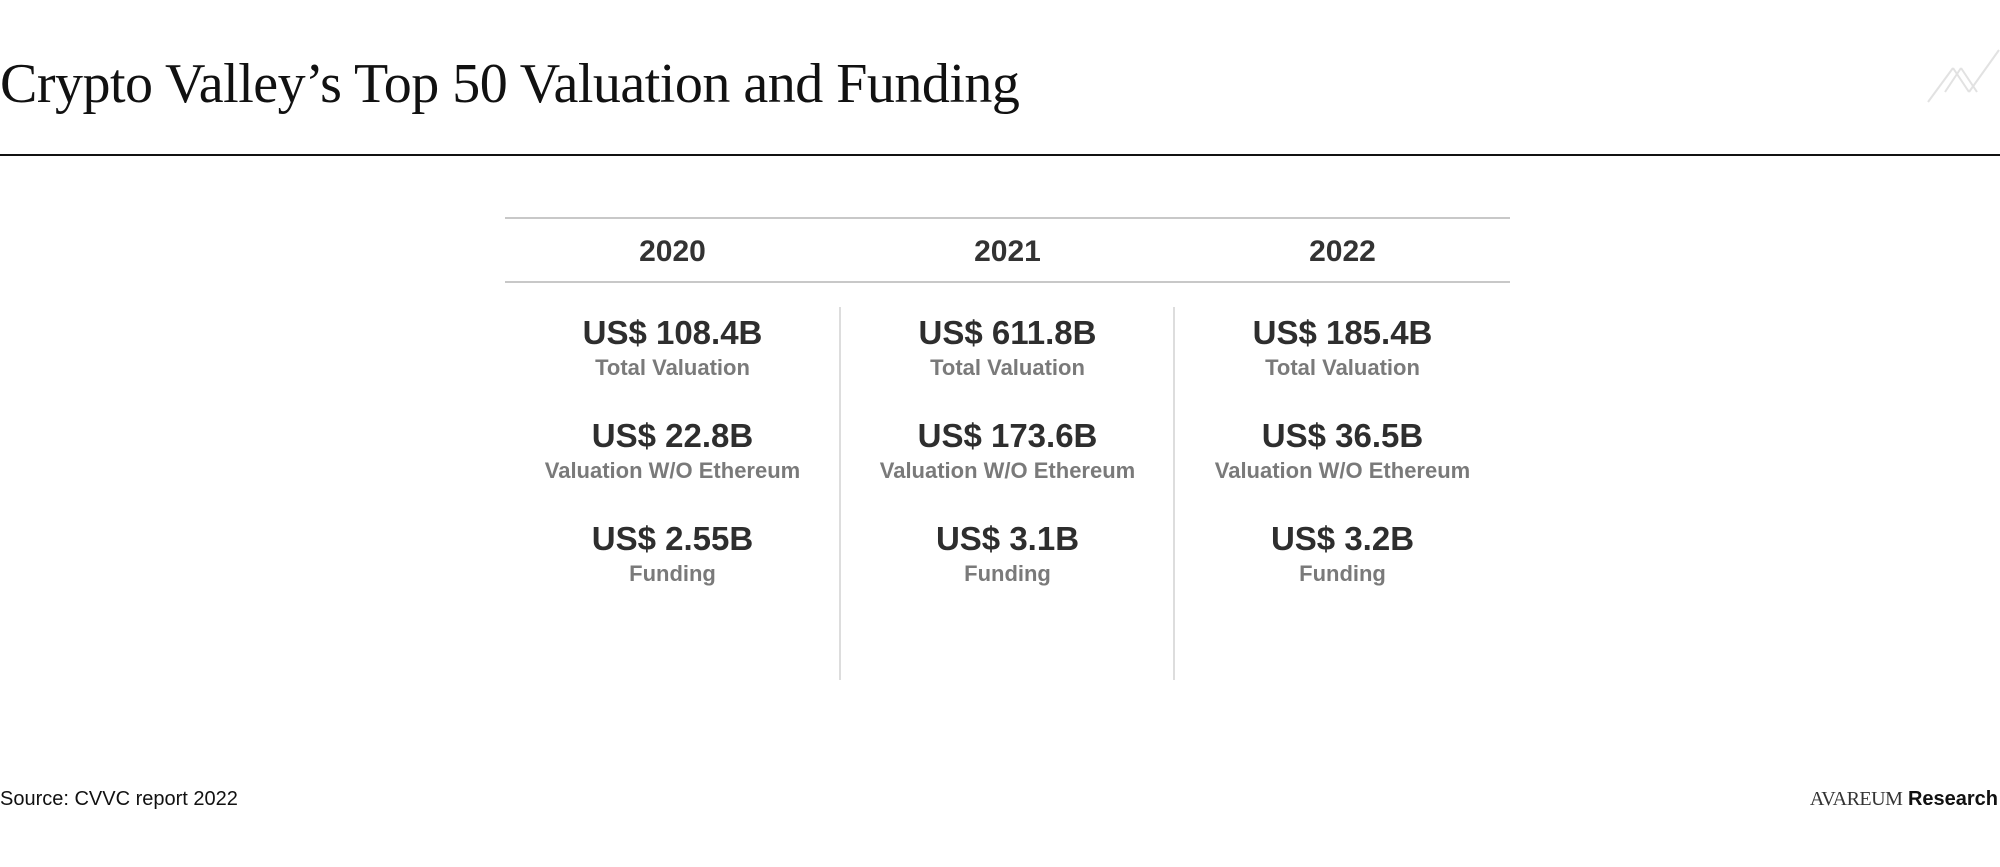 The height and width of the screenshot is (867, 2000). I want to click on year-header: 2021, so click(1007, 251).